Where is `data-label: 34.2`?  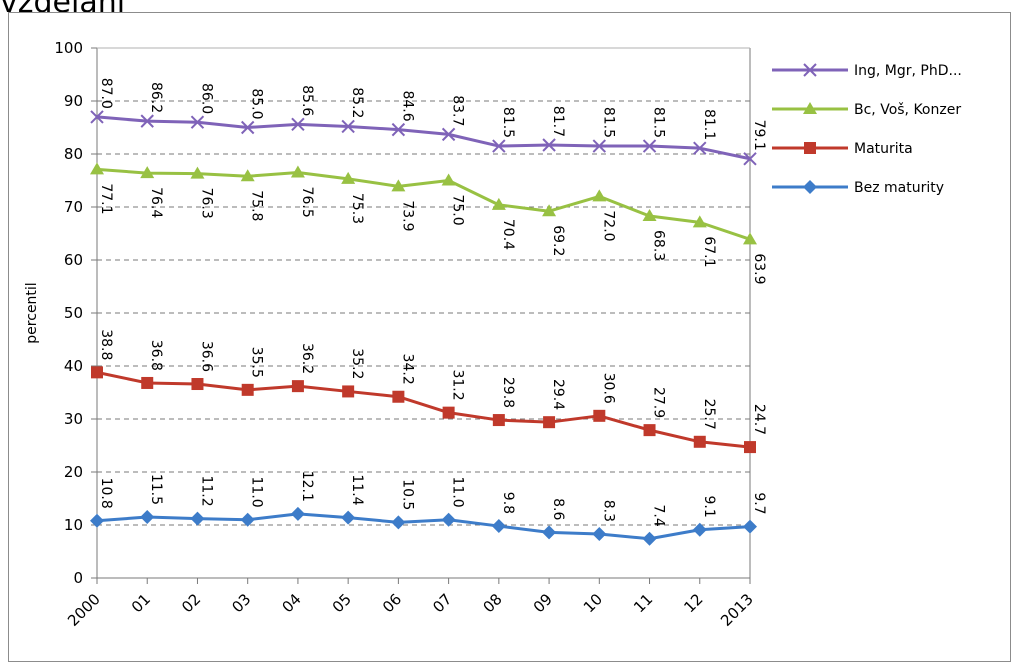 data-label: 34.2 is located at coordinates (407, 369).